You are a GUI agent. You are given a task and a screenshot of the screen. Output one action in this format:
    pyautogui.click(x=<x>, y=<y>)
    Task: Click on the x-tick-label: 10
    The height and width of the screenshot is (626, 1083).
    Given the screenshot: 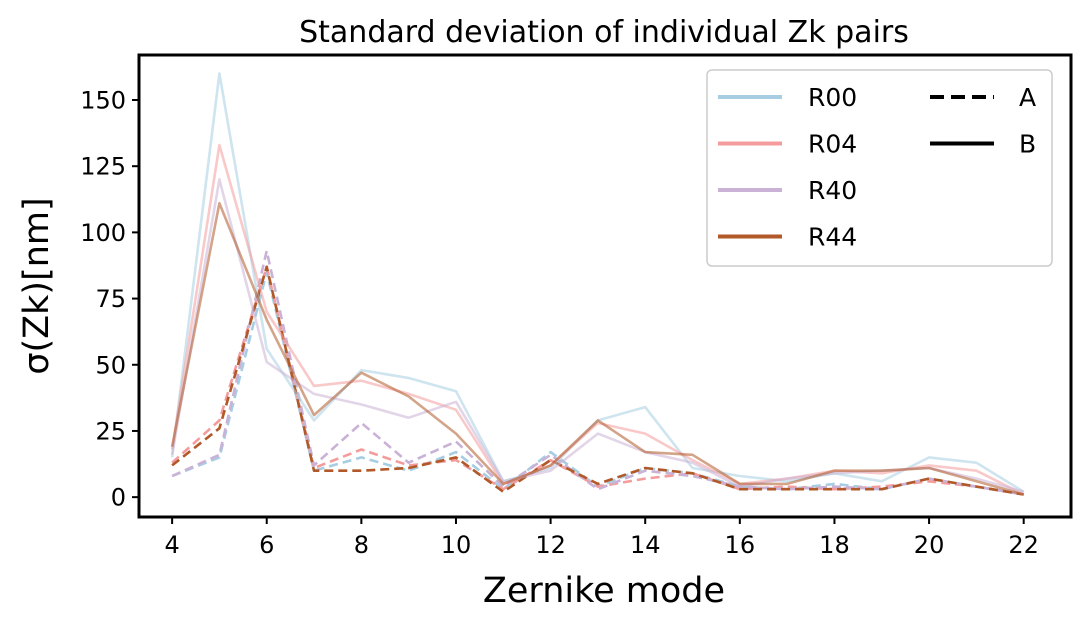 What is the action you would take?
    pyautogui.click(x=456, y=545)
    